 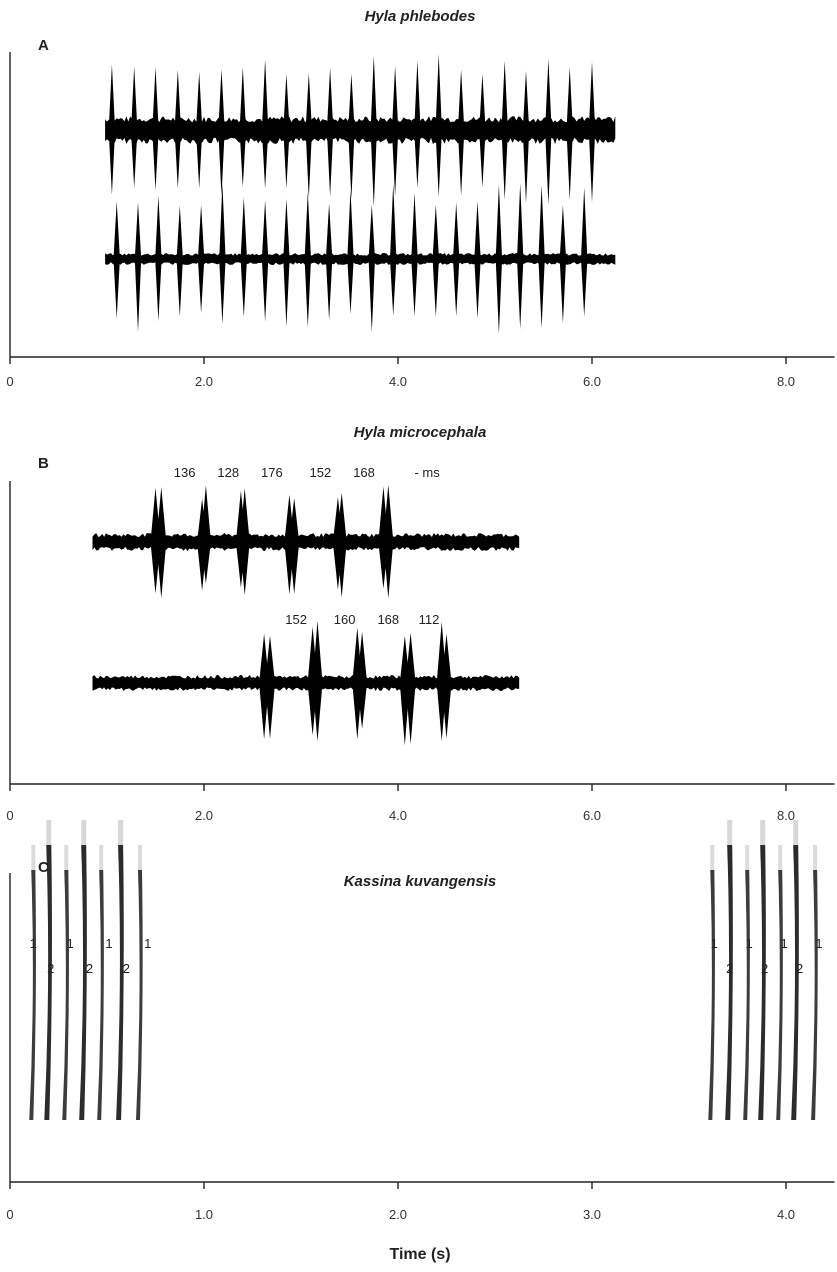 I want to click on panel-c-letter: C, so click(x=43, y=867).